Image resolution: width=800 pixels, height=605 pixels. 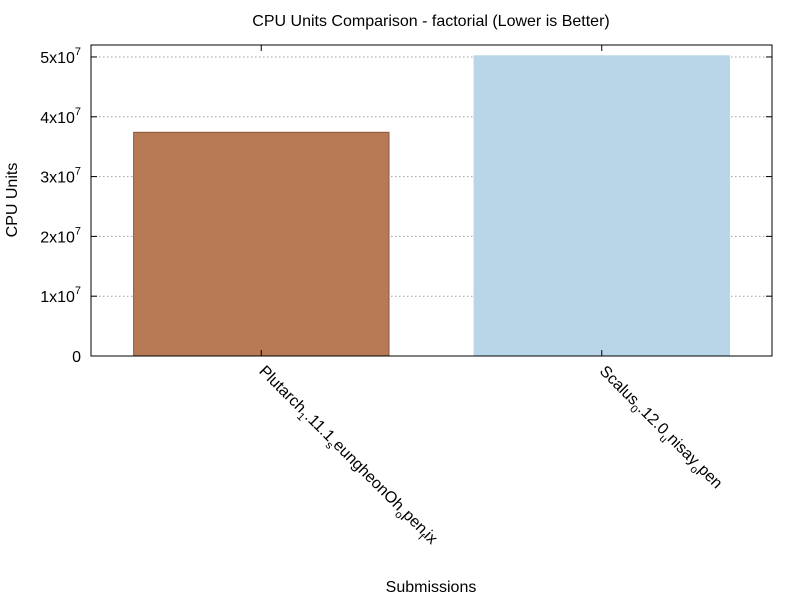 What do you see at coordinates (659, 429) in the screenshot?
I see `x-tick-label-1: Scalus0.12.0unisayopen` at bounding box center [659, 429].